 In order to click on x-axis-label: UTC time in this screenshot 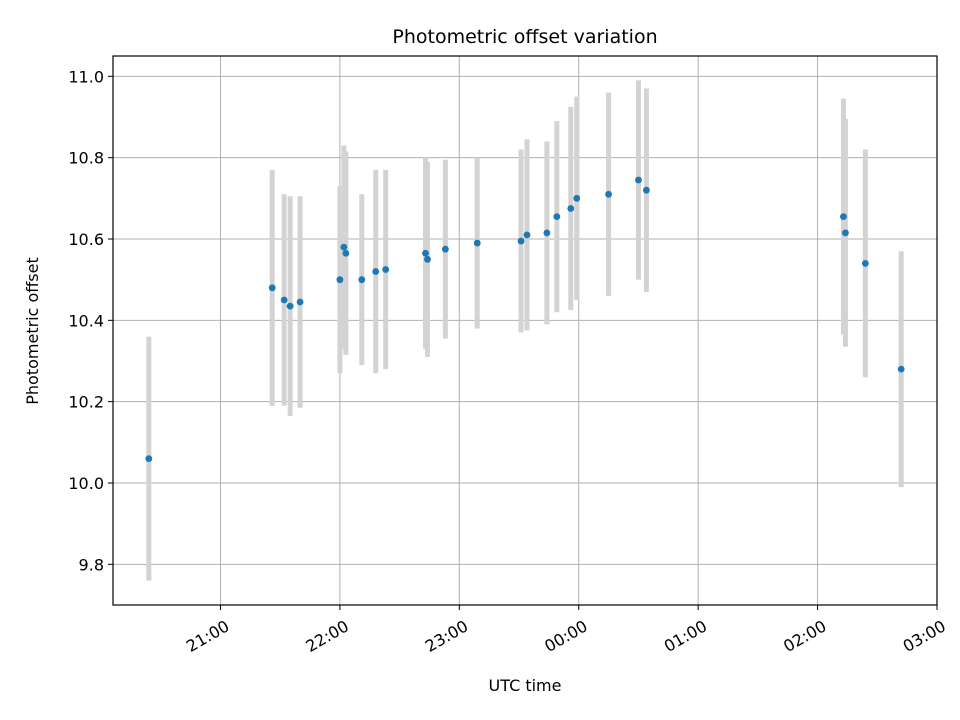, I will do `click(525, 685)`.